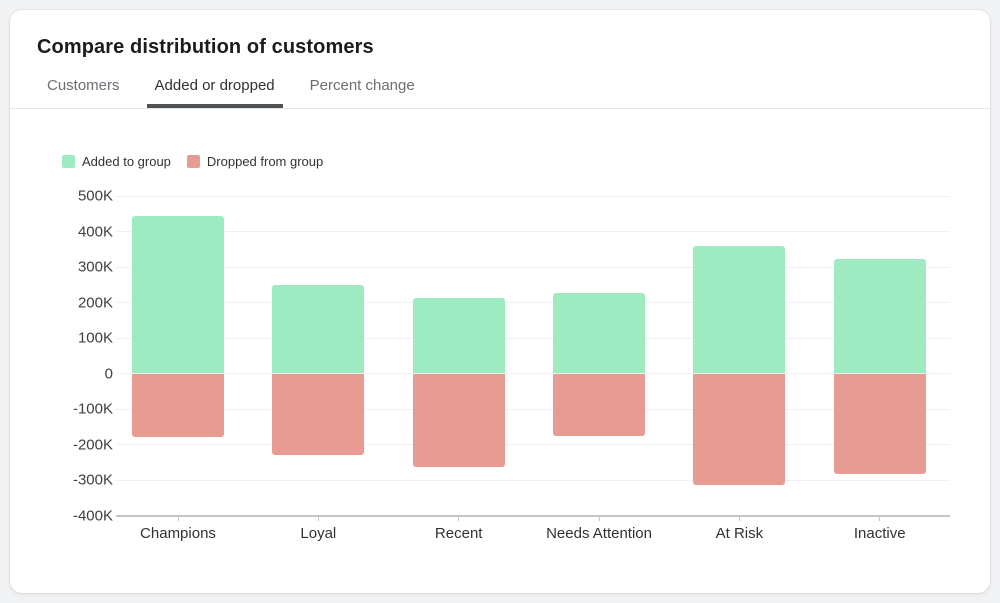 The width and height of the screenshot is (1000, 603). Describe the element at coordinates (318, 533) in the screenshot. I see `x-axis-label: Loyal` at that location.